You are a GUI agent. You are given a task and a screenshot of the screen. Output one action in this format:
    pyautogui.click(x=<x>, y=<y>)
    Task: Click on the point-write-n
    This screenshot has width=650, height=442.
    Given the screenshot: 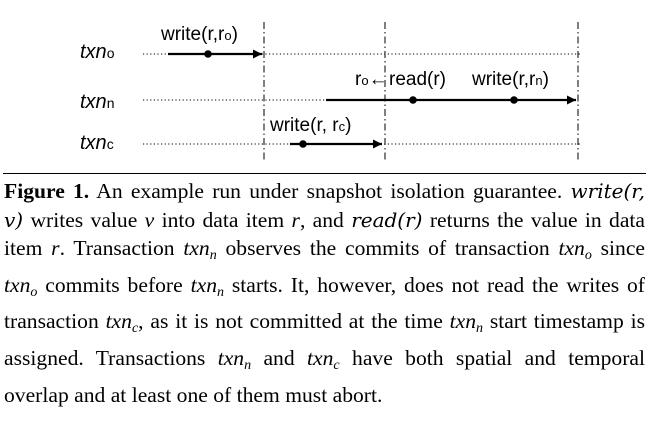 What is the action you would take?
    pyautogui.click(x=514, y=100)
    